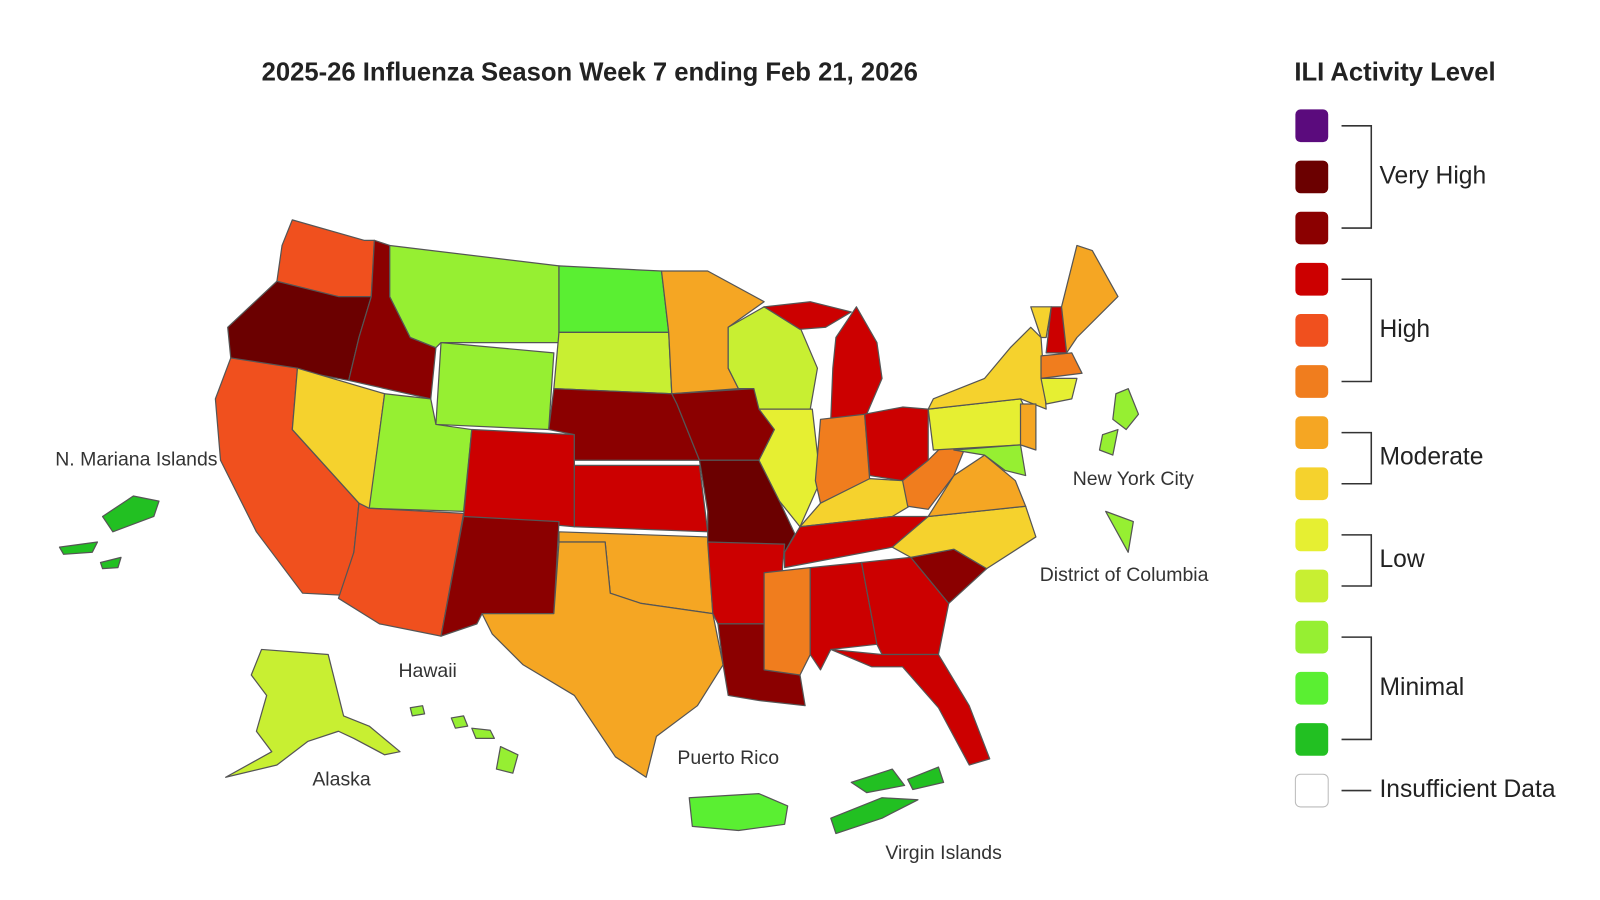 The image size is (1600, 900). What do you see at coordinates (427, 671) in the screenshot?
I see `map-label: Hawaii` at bounding box center [427, 671].